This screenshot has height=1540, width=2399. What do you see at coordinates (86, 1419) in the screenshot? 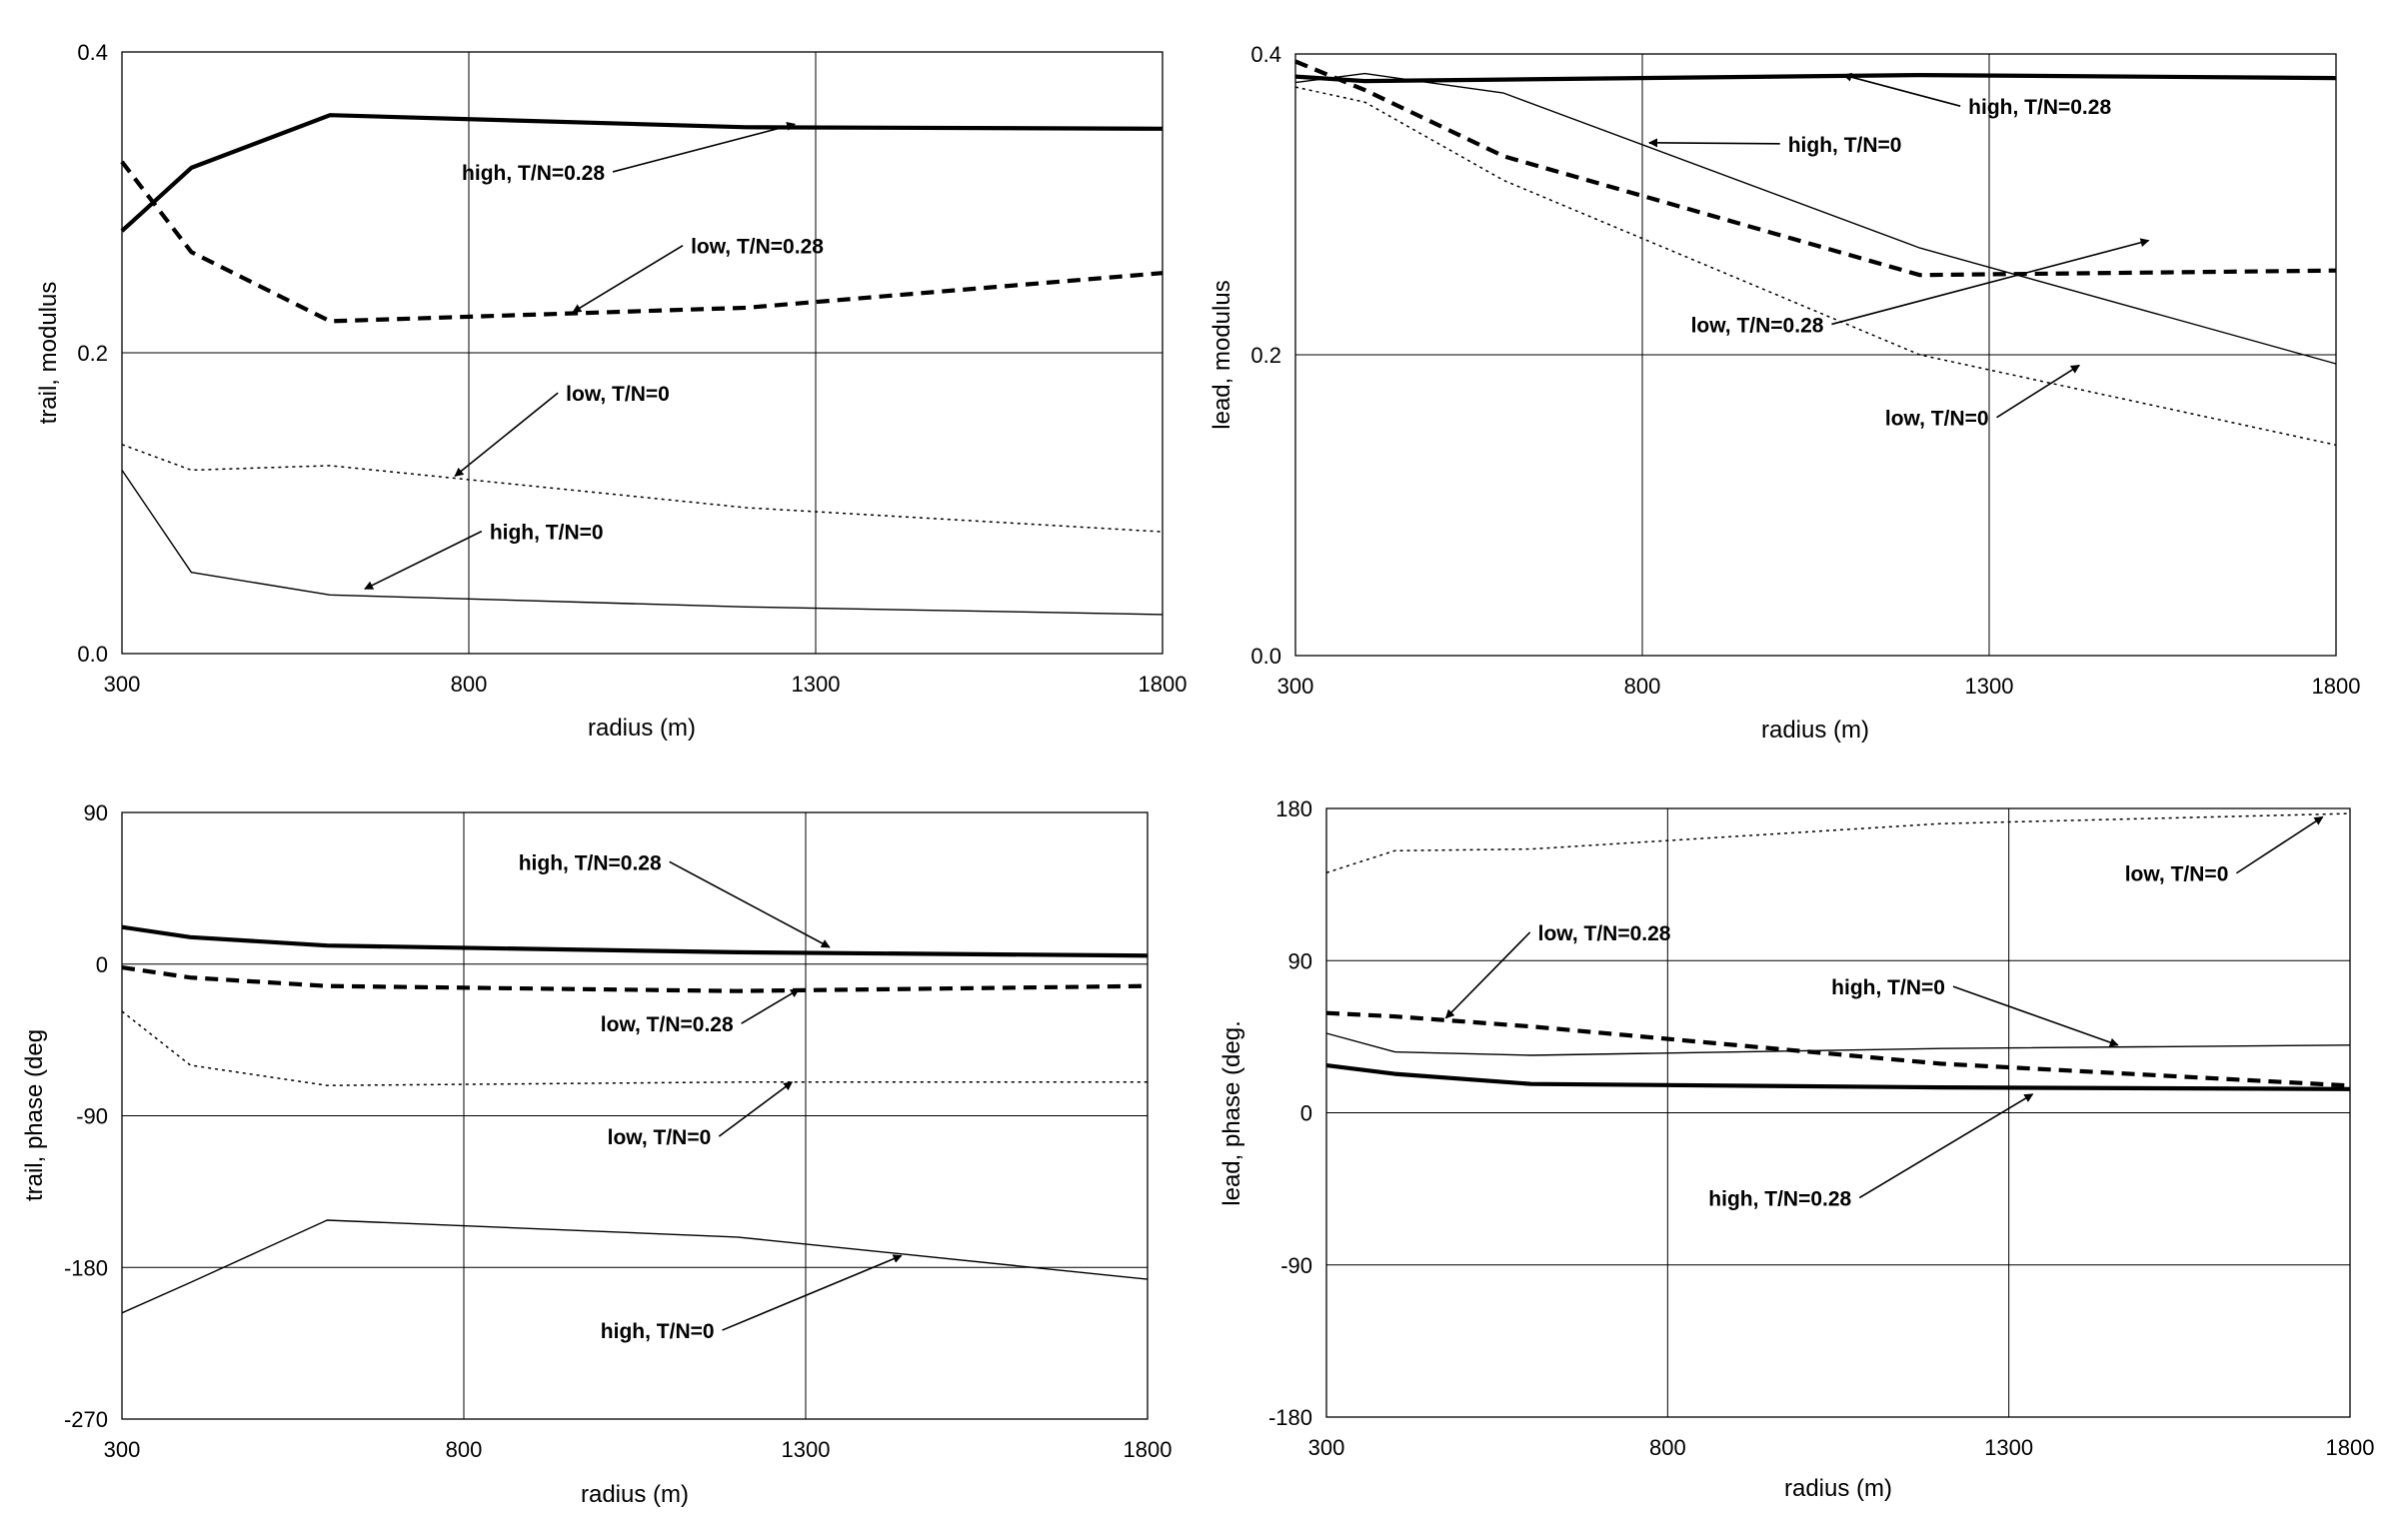
I see `y-tick-label: -270` at bounding box center [86, 1419].